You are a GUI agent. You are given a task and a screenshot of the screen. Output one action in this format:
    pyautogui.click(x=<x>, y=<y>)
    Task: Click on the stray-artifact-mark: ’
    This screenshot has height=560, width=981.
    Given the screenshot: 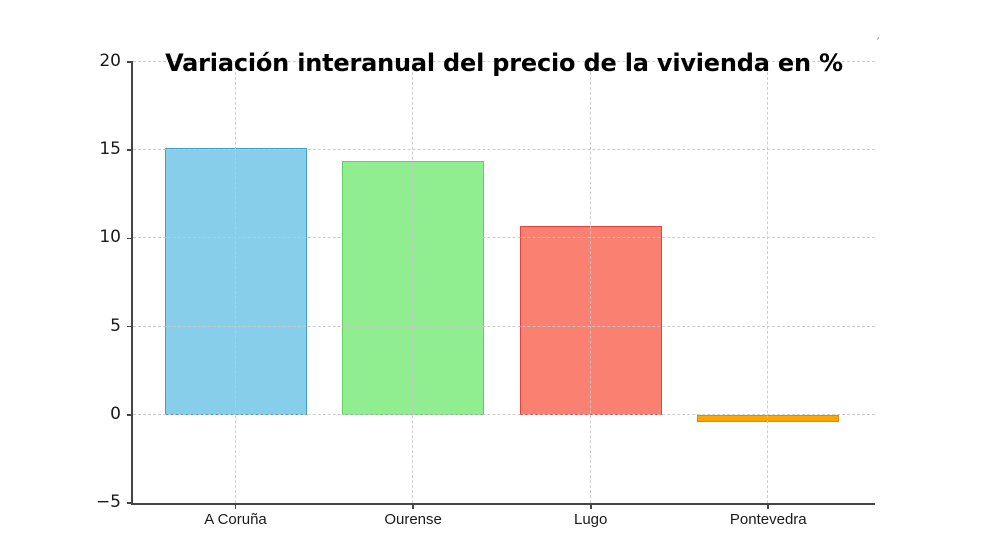 What is the action you would take?
    pyautogui.click(x=878, y=43)
    